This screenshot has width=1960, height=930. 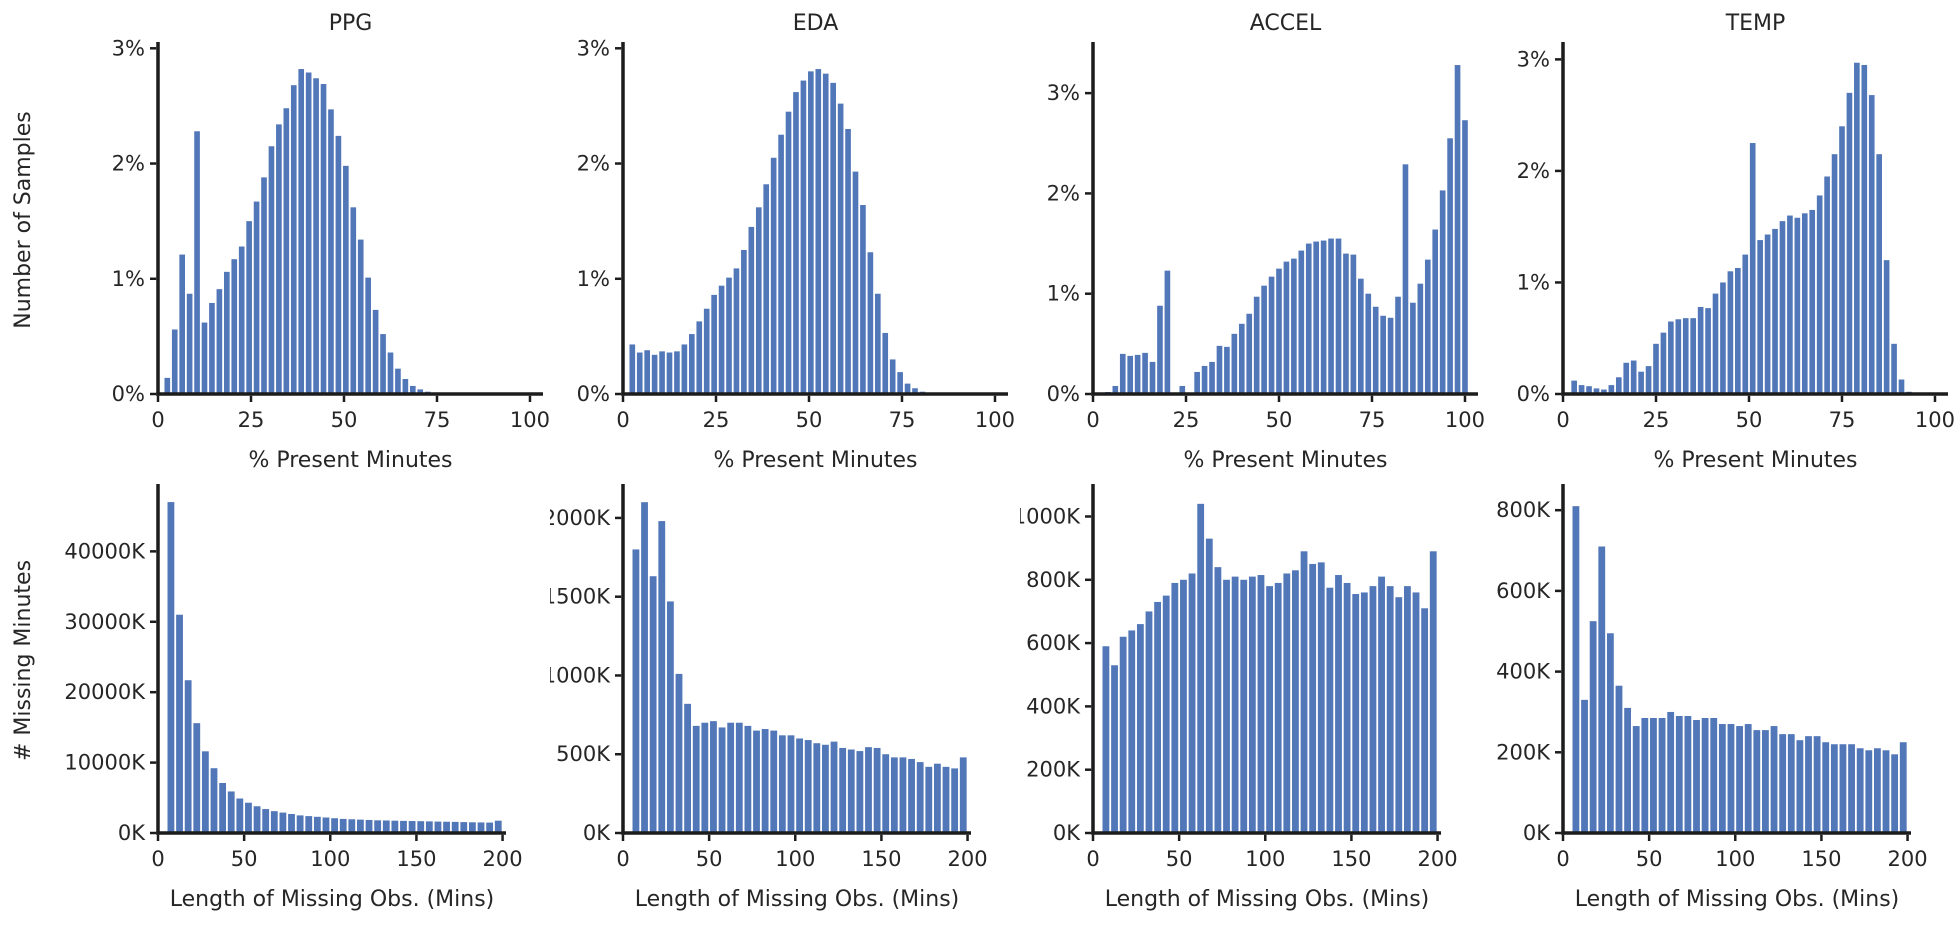 I want to click on y-tick-label: 3%, so click(x=593, y=48).